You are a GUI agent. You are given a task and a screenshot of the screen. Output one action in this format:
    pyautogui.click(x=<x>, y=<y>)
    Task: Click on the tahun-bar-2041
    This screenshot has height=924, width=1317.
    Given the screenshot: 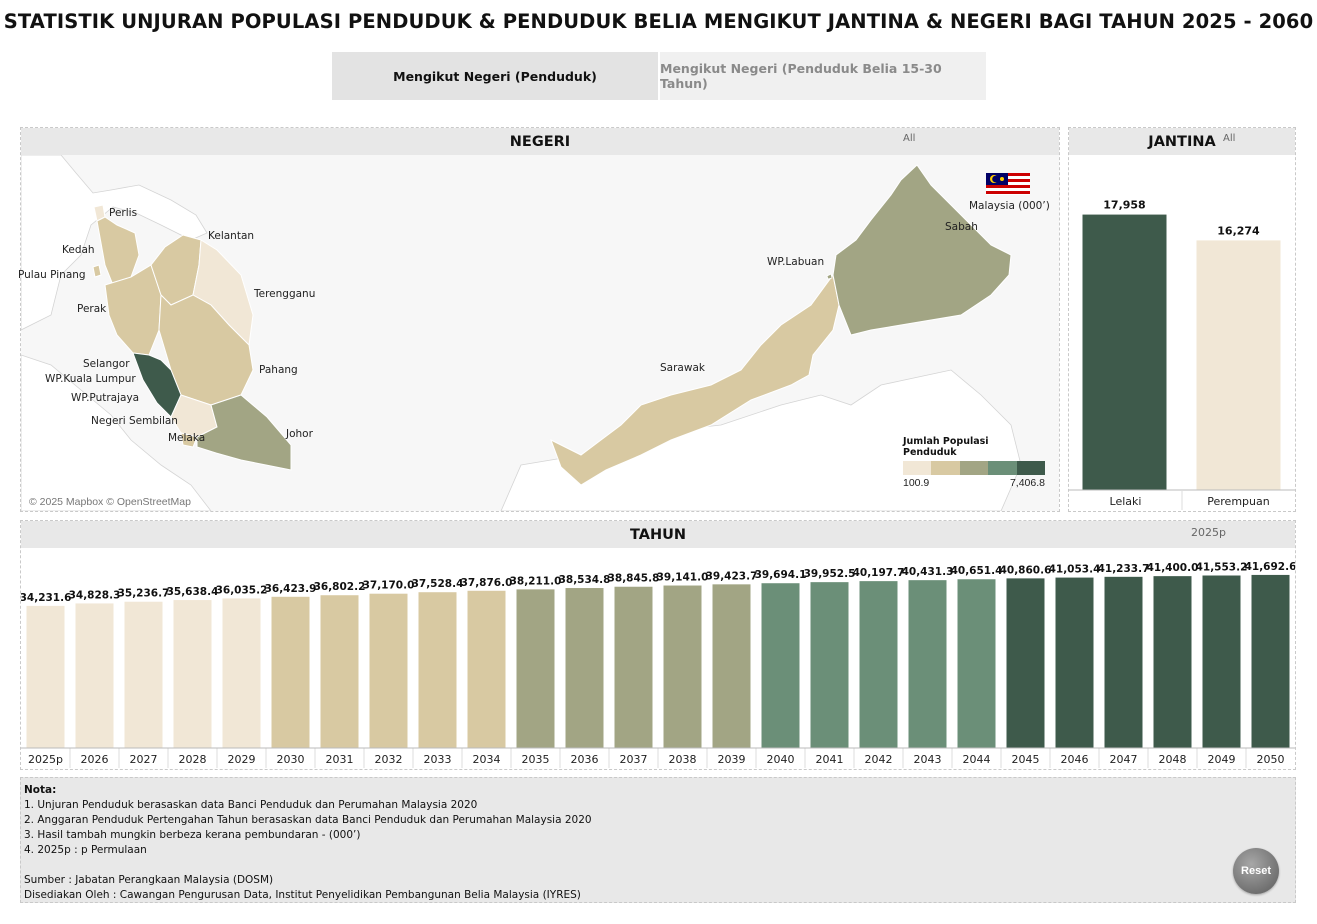 What is the action you would take?
    pyautogui.click(x=829, y=665)
    